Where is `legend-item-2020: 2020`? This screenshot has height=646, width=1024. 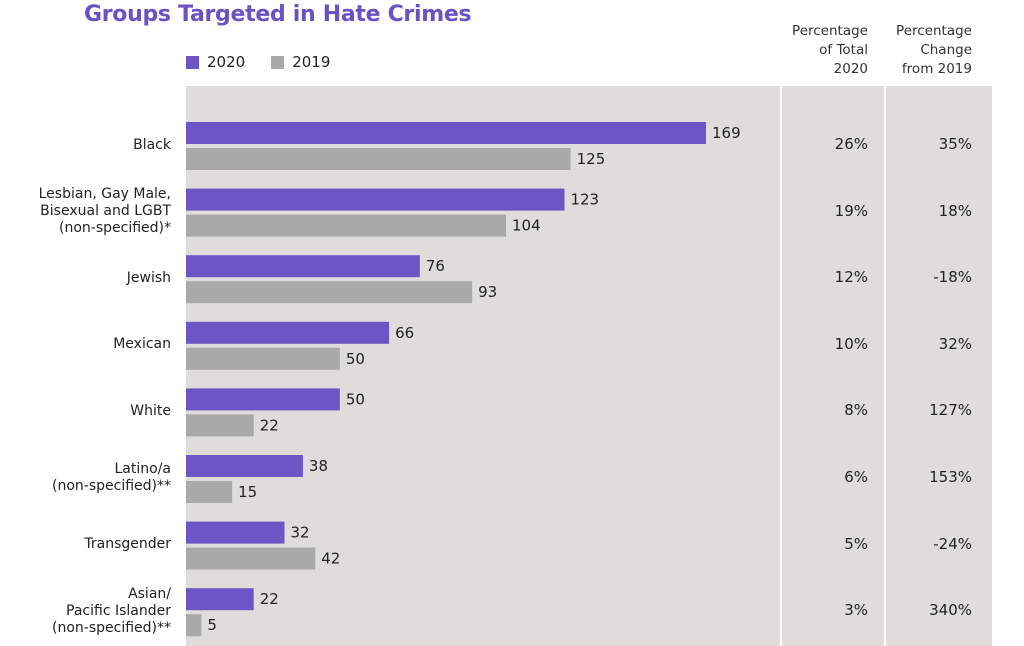
legend-item-2020: 2020 is located at coordinates (215, 62).